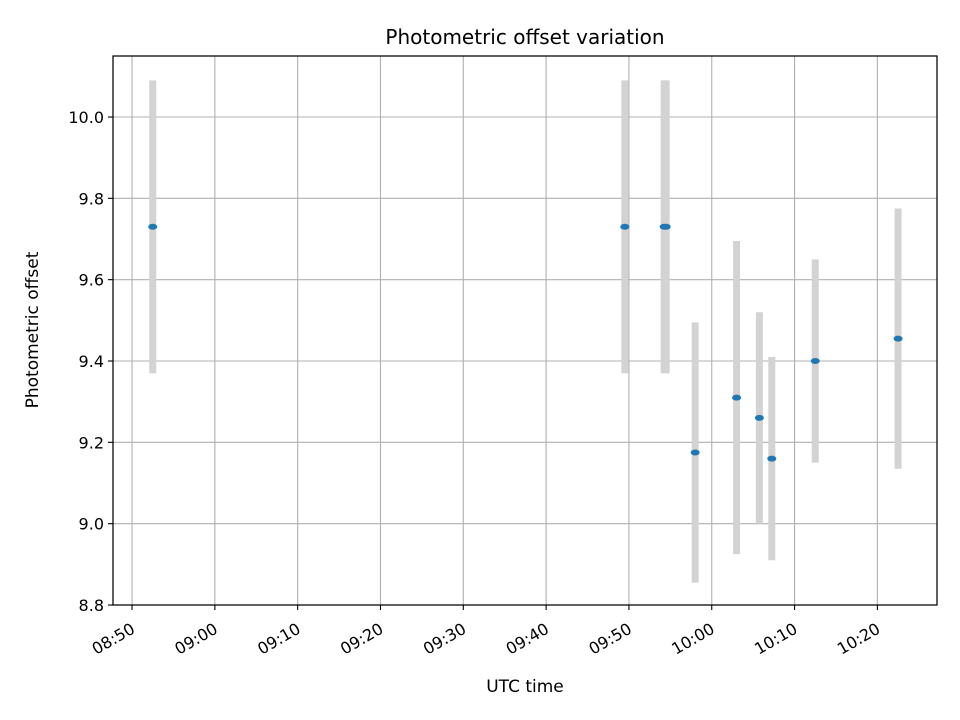 The image size is (960, 720). I want to click on y-axis-label: Photometric offset, so click(33, 329).